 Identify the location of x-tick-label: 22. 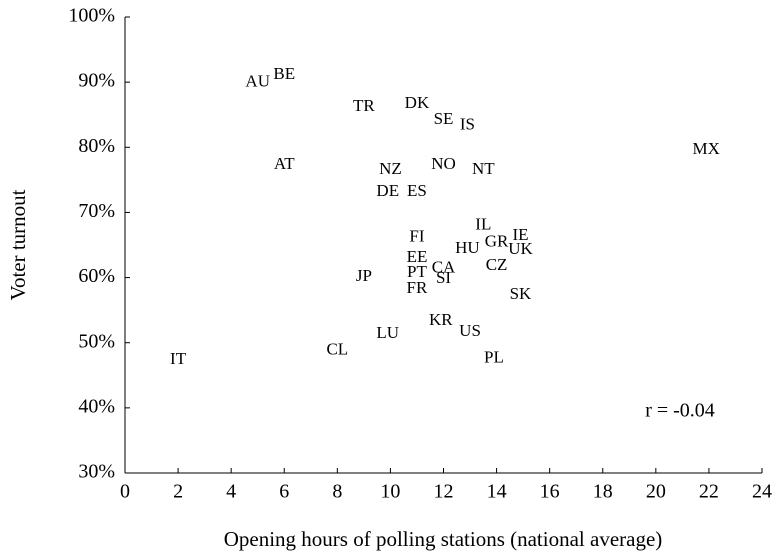
(709, 492).